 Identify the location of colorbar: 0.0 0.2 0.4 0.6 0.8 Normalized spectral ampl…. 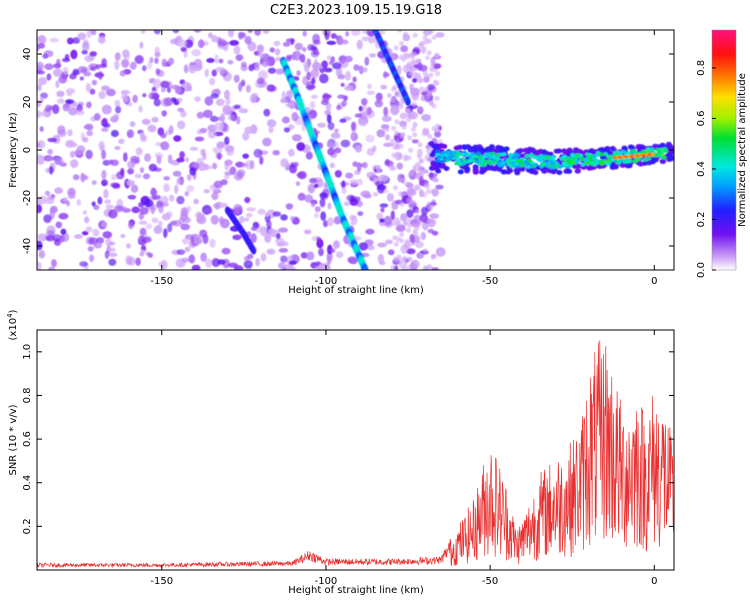
(722, 153).